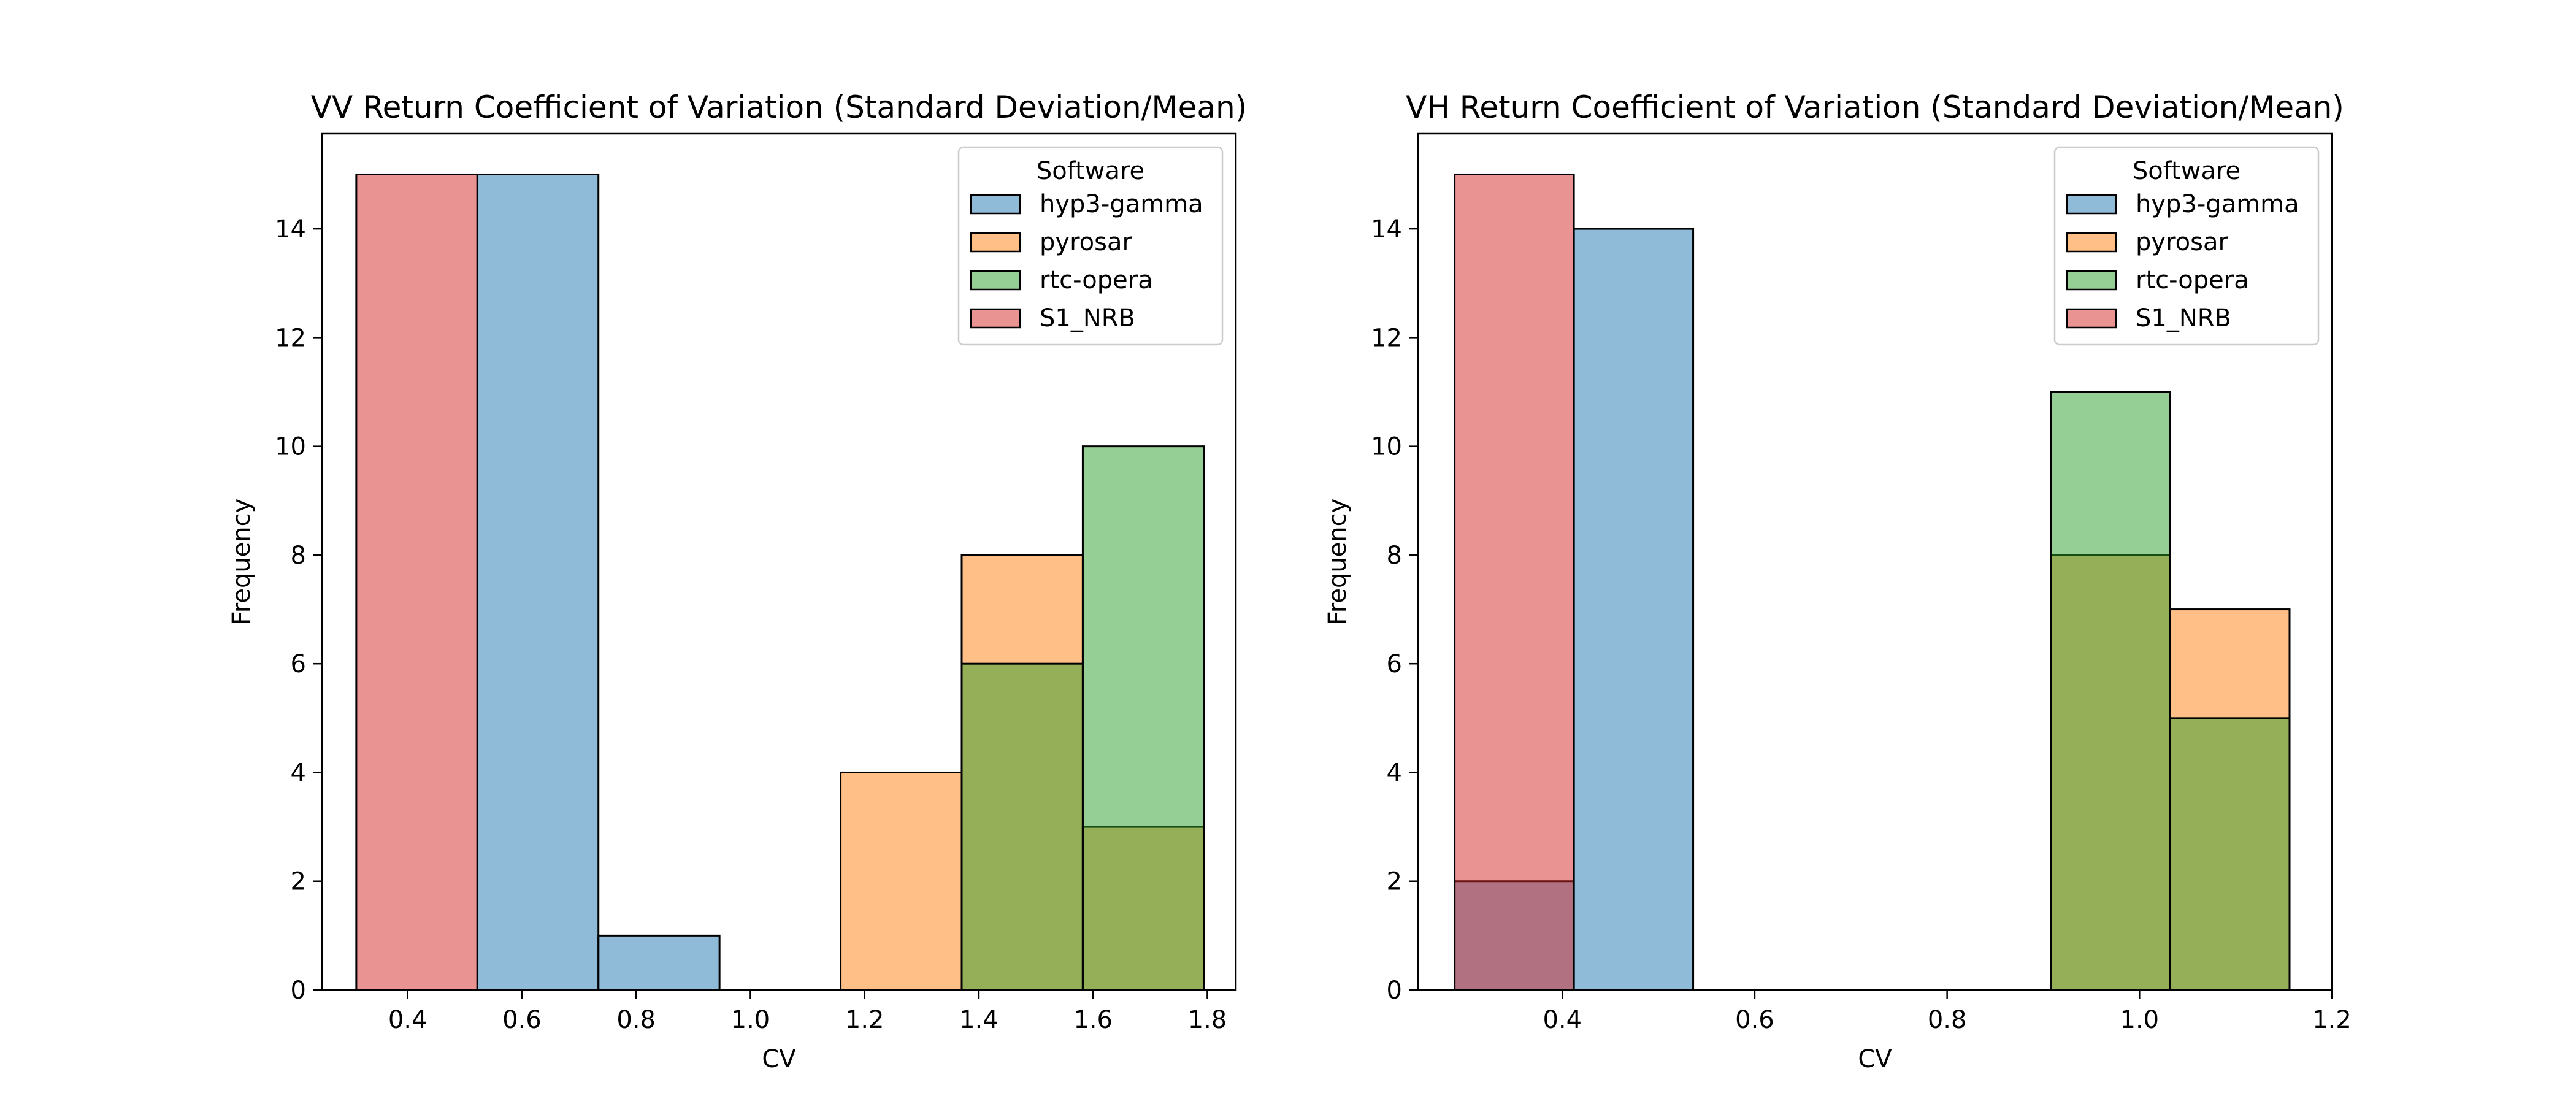 The image size is (2576, 1104). I want to click on x-tick-label: 1.8, so click(1207, 1020).